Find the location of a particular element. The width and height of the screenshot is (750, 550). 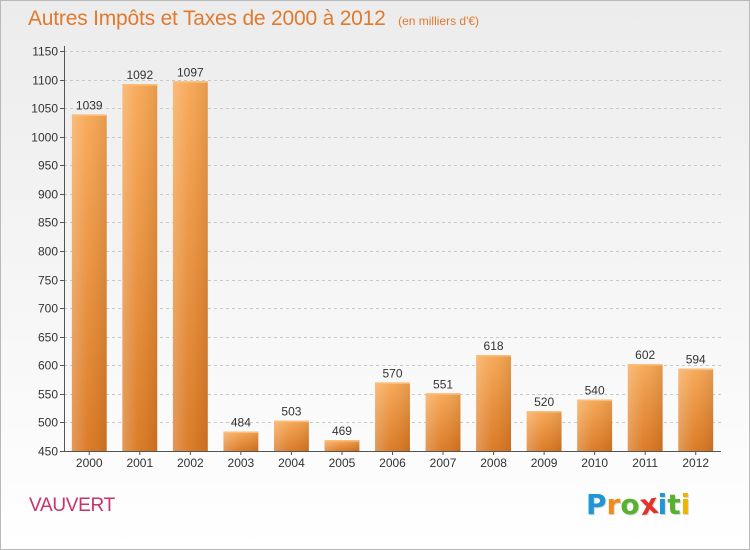

y-tick-label: 1000 is located at coordinates (44, 138).